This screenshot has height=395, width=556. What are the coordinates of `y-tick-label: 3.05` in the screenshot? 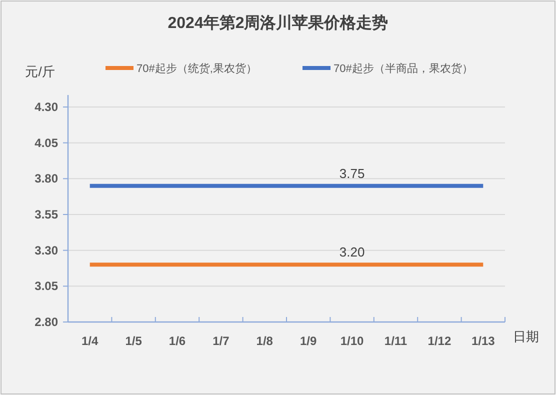 It's located at (46, 286).